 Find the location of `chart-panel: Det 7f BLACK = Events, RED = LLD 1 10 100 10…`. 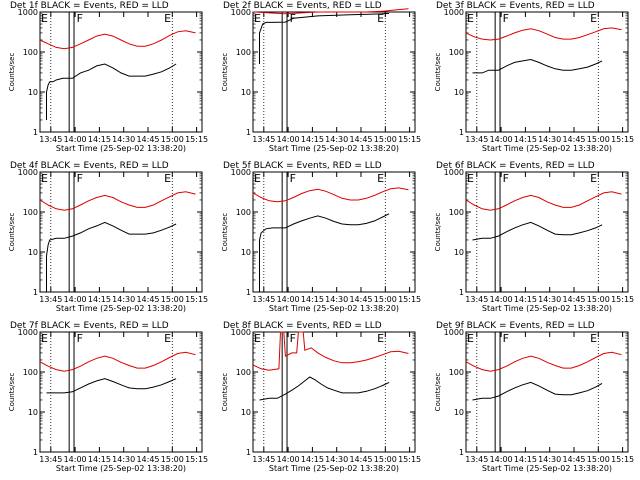

chart-panel: Det 7f BLACK = Events, RED = LLD 1 10 100 10… is located at coordinates (108, 397).